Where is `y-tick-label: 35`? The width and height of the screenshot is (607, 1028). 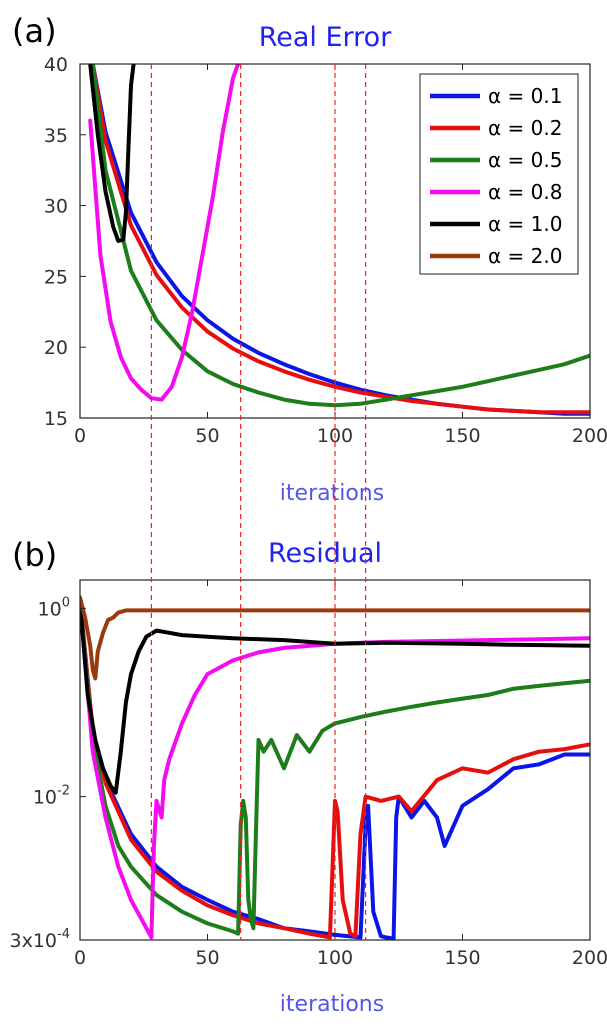 y-tick-label: 35 is located at coordinates (56, 136).